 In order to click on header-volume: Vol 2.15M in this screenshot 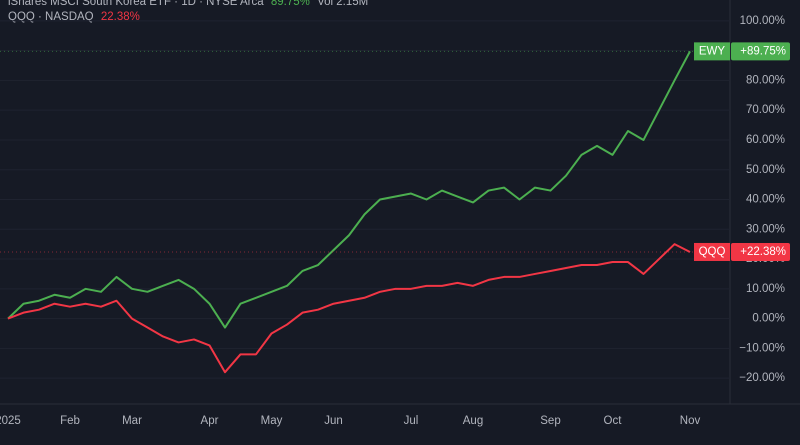, I will do `click(342, 4)`.